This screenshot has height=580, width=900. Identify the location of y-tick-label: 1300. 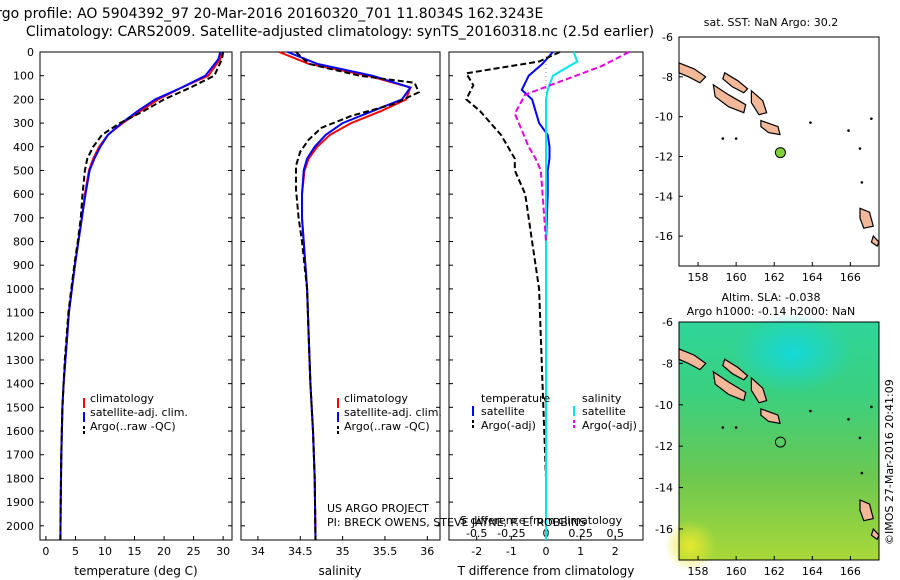
(20, 360).